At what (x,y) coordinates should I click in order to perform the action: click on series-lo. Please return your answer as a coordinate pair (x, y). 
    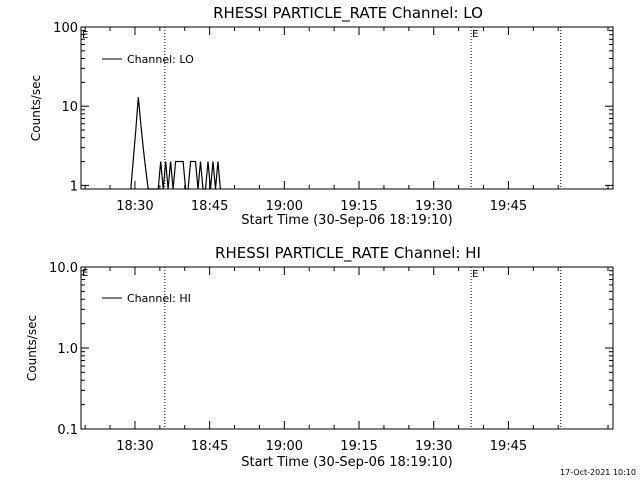
    Looking at the image, I should click on (175, 143).